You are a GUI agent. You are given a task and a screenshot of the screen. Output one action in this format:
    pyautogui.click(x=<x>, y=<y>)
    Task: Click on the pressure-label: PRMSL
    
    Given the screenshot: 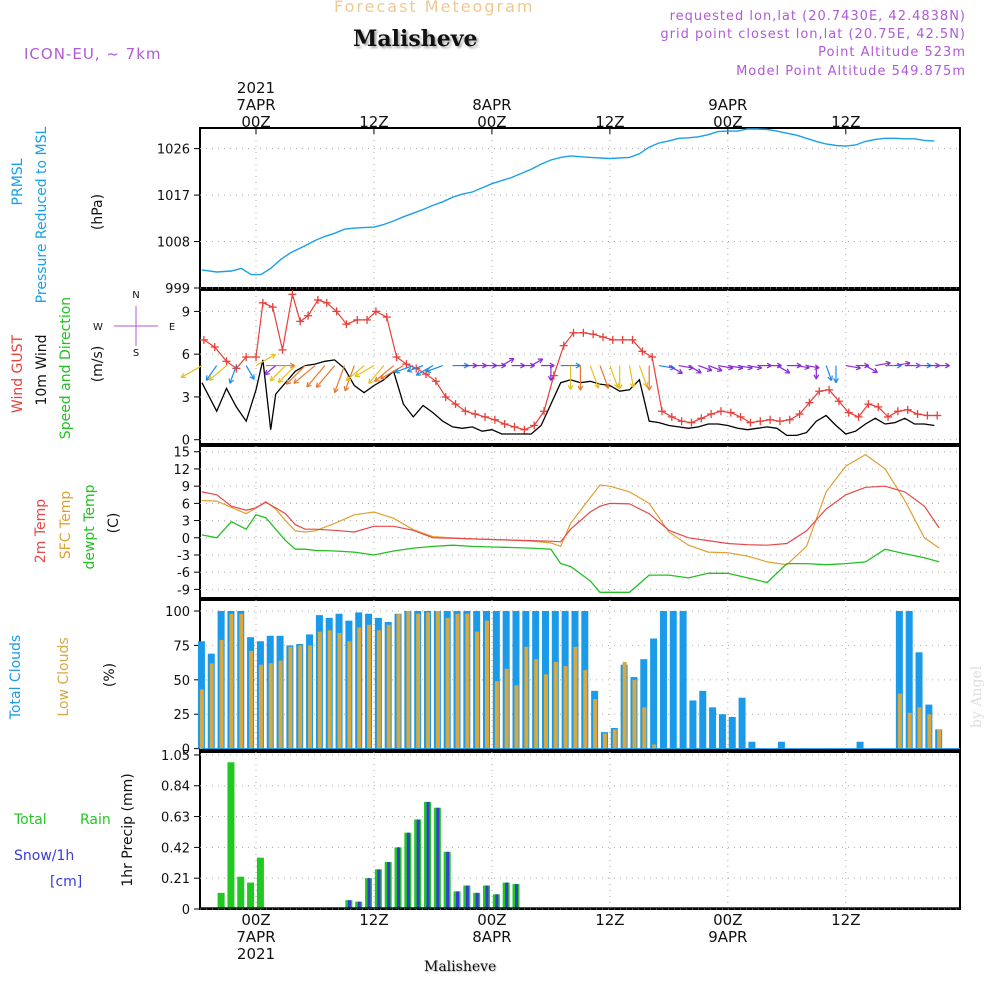 What is the action you would take?
    pyautogui.click(x=18, y=181)
    